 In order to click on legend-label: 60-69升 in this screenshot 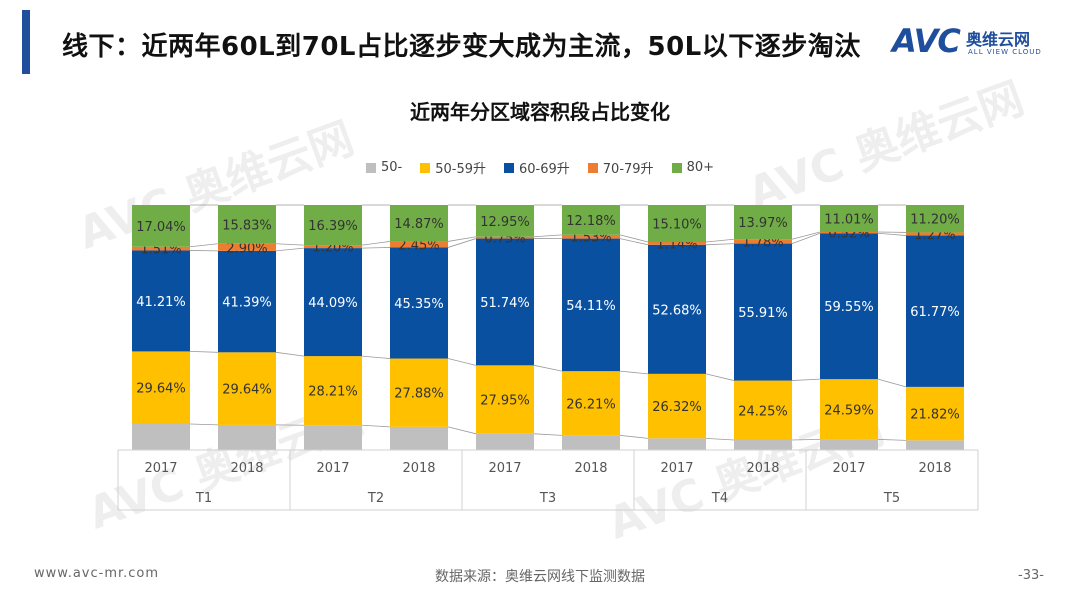, I will do `click(544, 169)`.